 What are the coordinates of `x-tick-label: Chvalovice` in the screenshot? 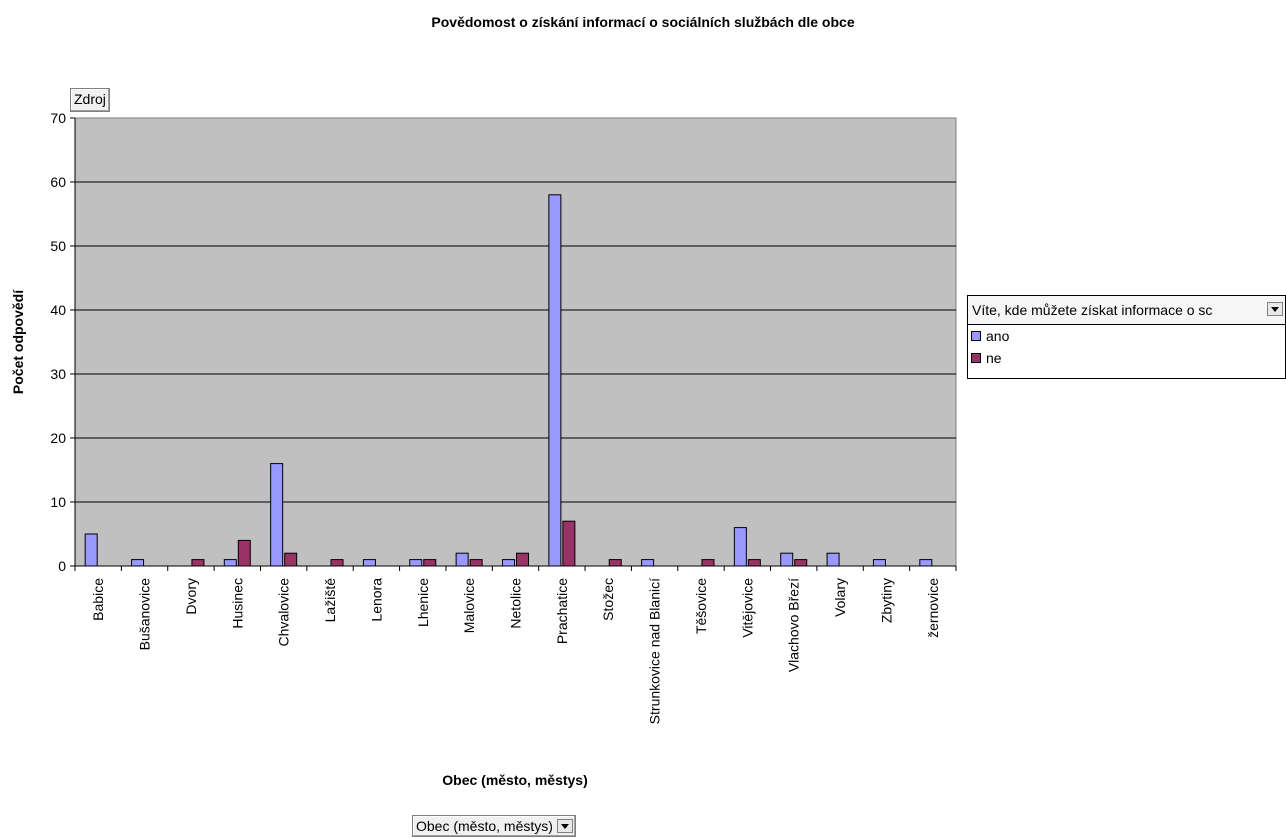 It's located at (284, 612).